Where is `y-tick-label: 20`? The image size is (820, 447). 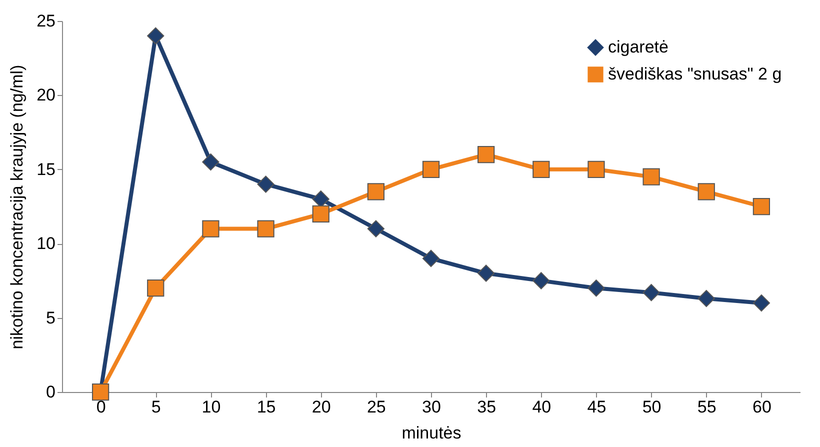
y-tick-label: 20 is located at coordinates (46, 95).